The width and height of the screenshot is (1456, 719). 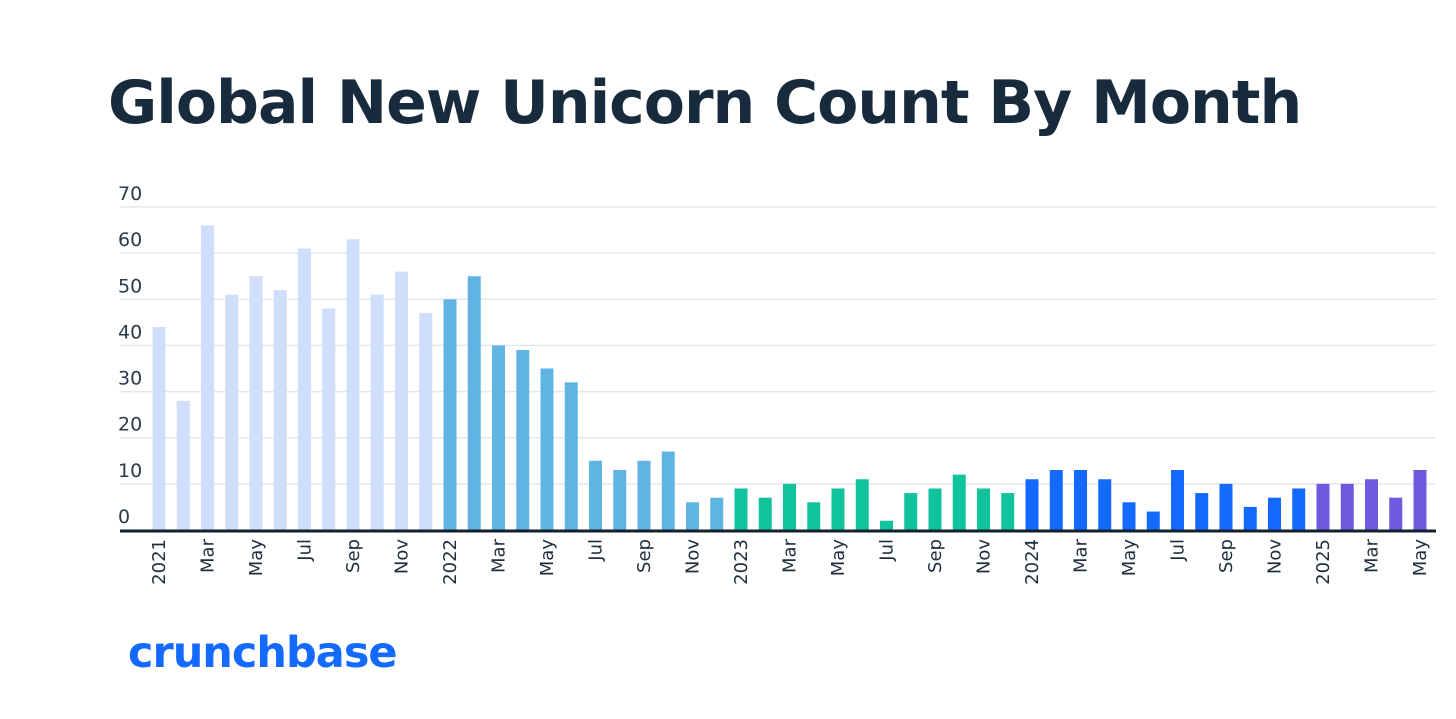 I want to click on bar-2022-2022, so click(x=450, y=414).